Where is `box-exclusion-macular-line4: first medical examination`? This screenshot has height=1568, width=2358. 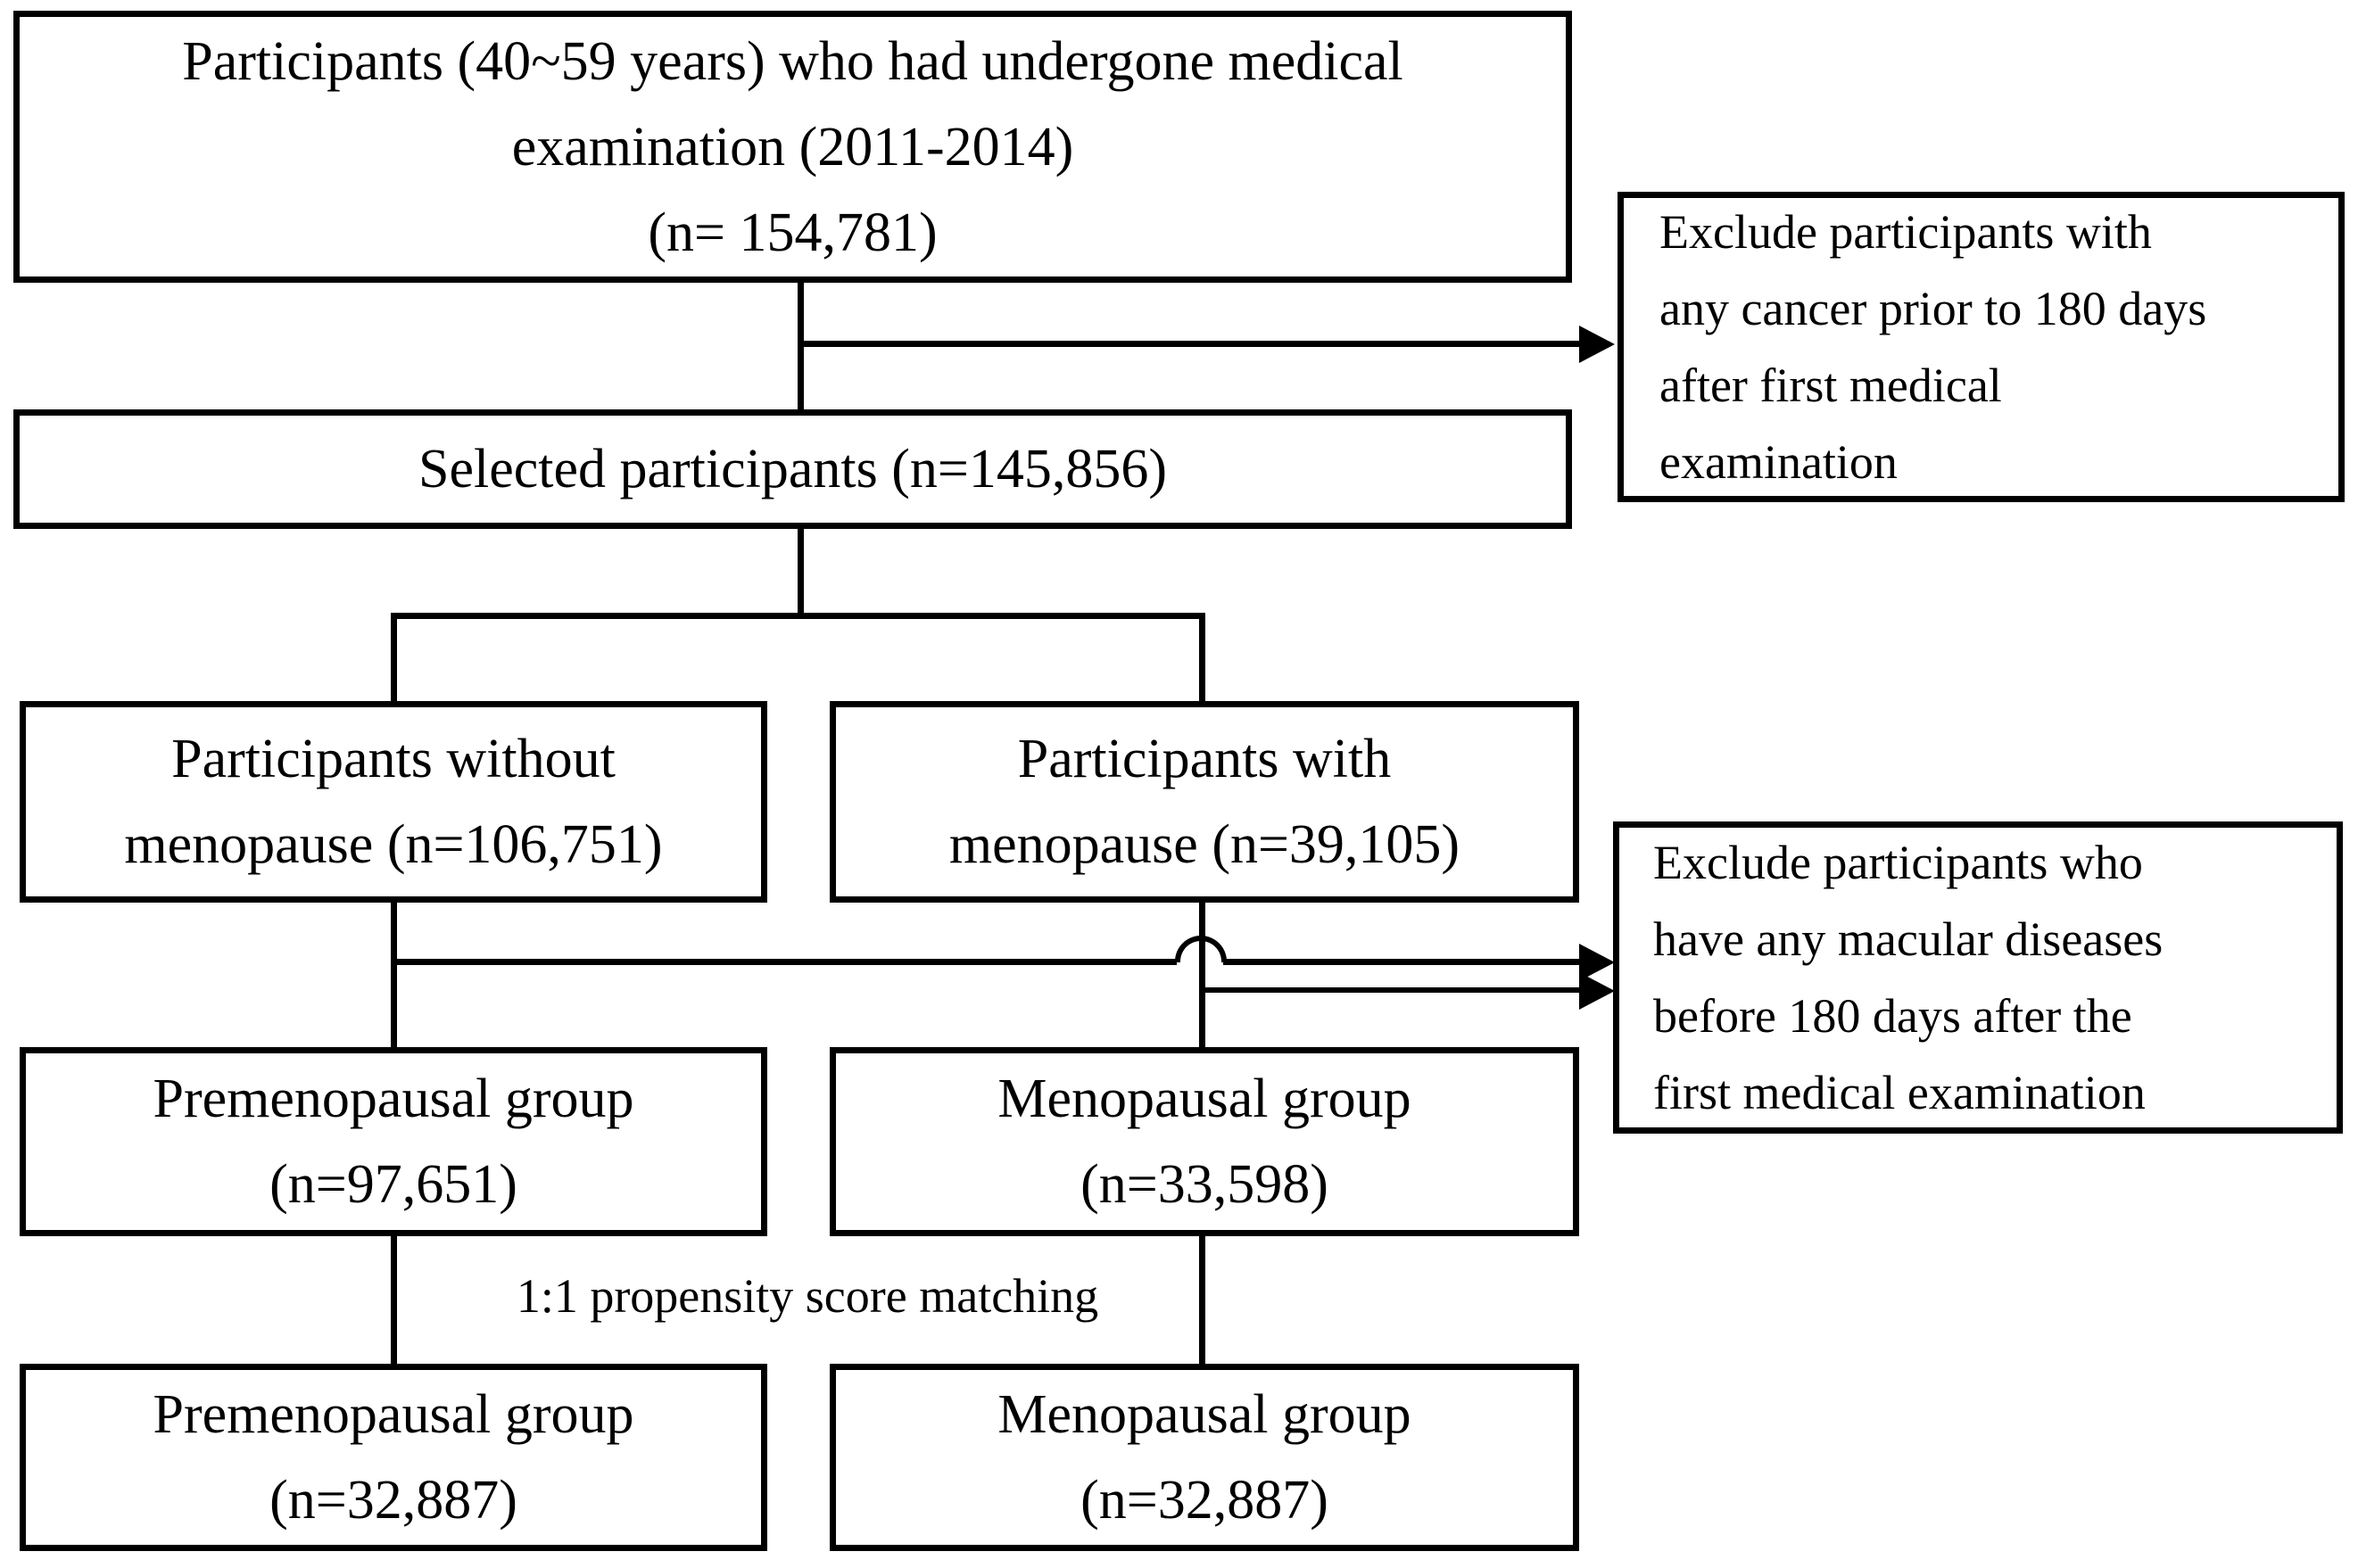 box-exclusion-macular-line4: first medical examination is located at coordinates (1900, 1092).